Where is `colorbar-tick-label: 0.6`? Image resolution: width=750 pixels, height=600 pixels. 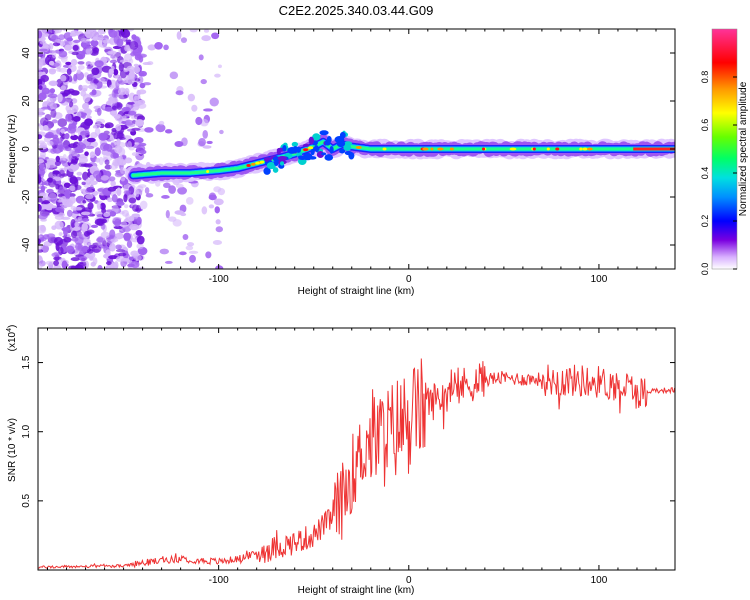 colorbar-tick-label: 0.6 is located at coordinates (705, 125).